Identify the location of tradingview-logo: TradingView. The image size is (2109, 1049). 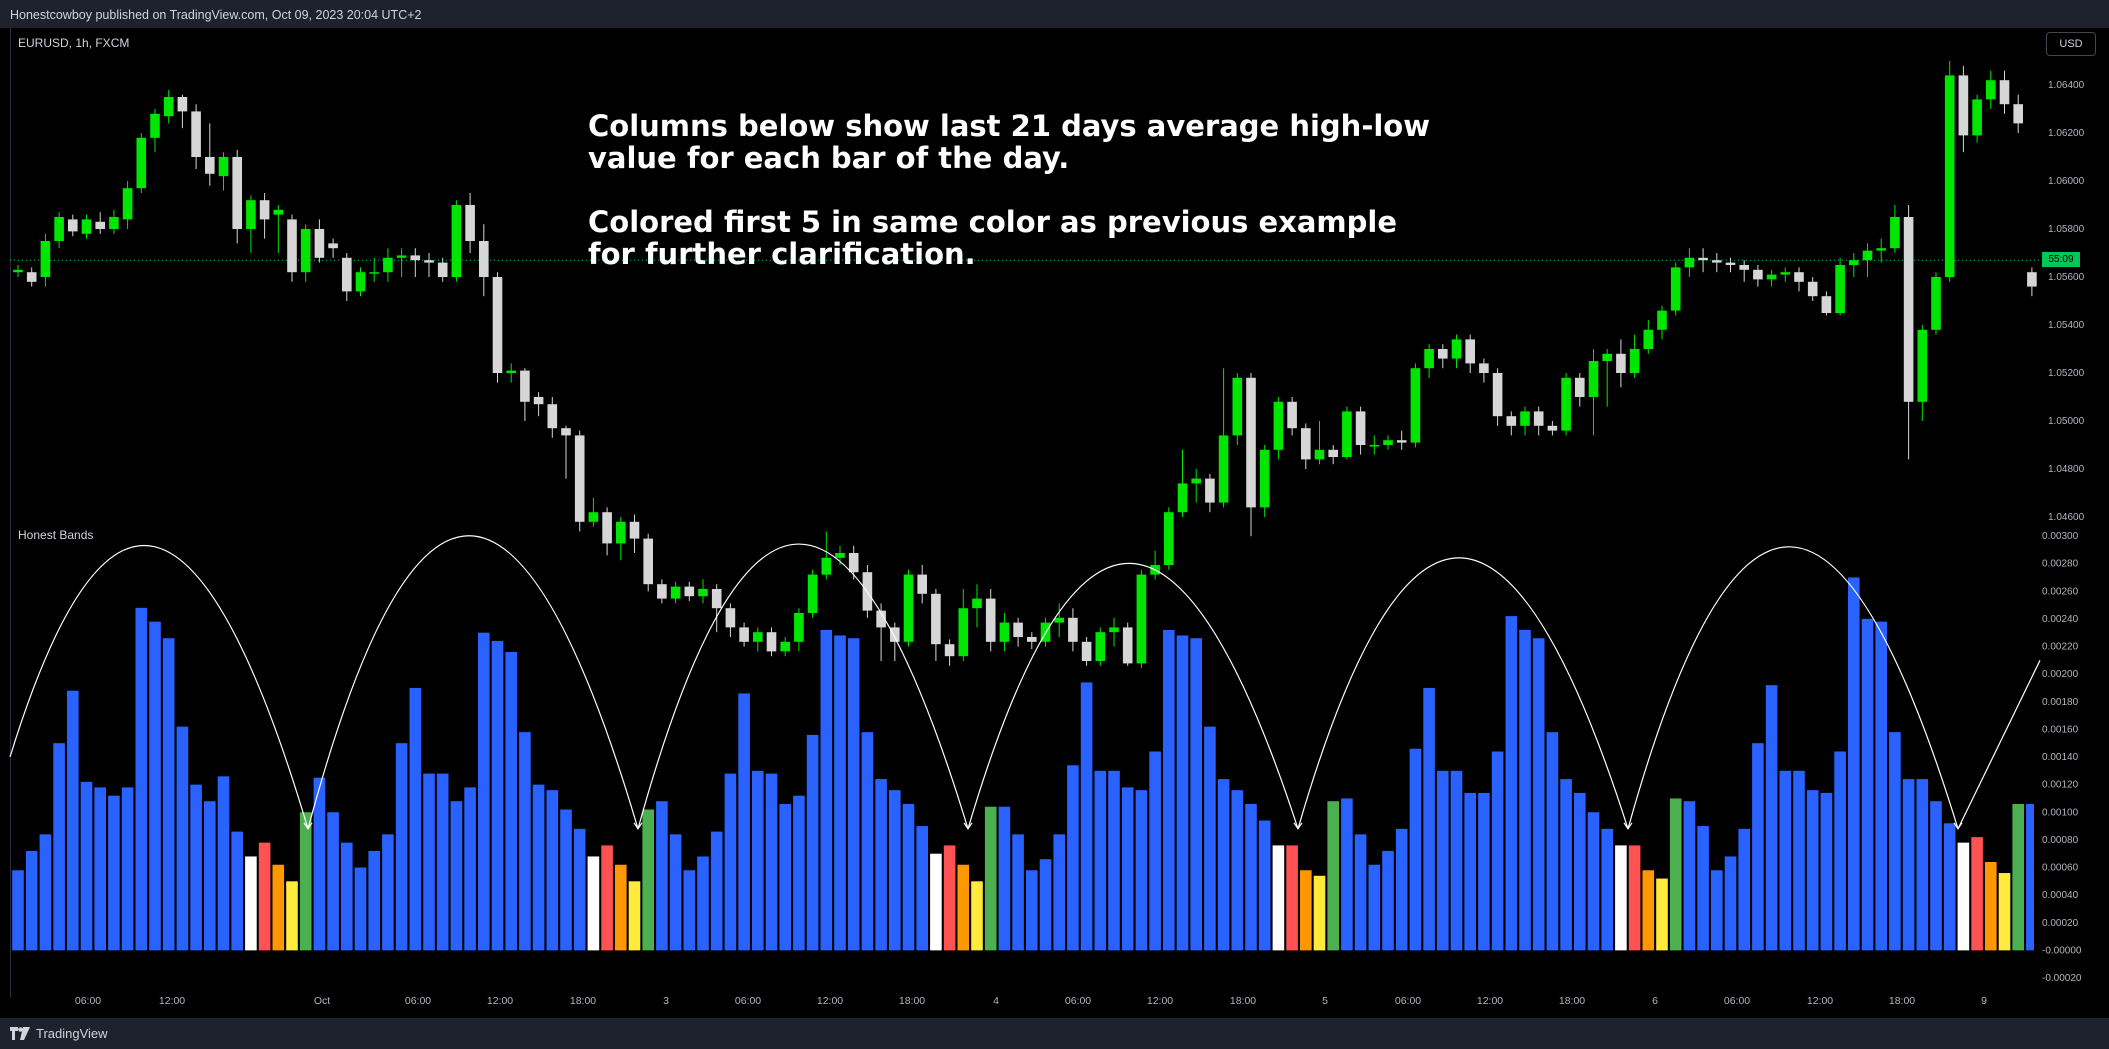
(59, 1033).